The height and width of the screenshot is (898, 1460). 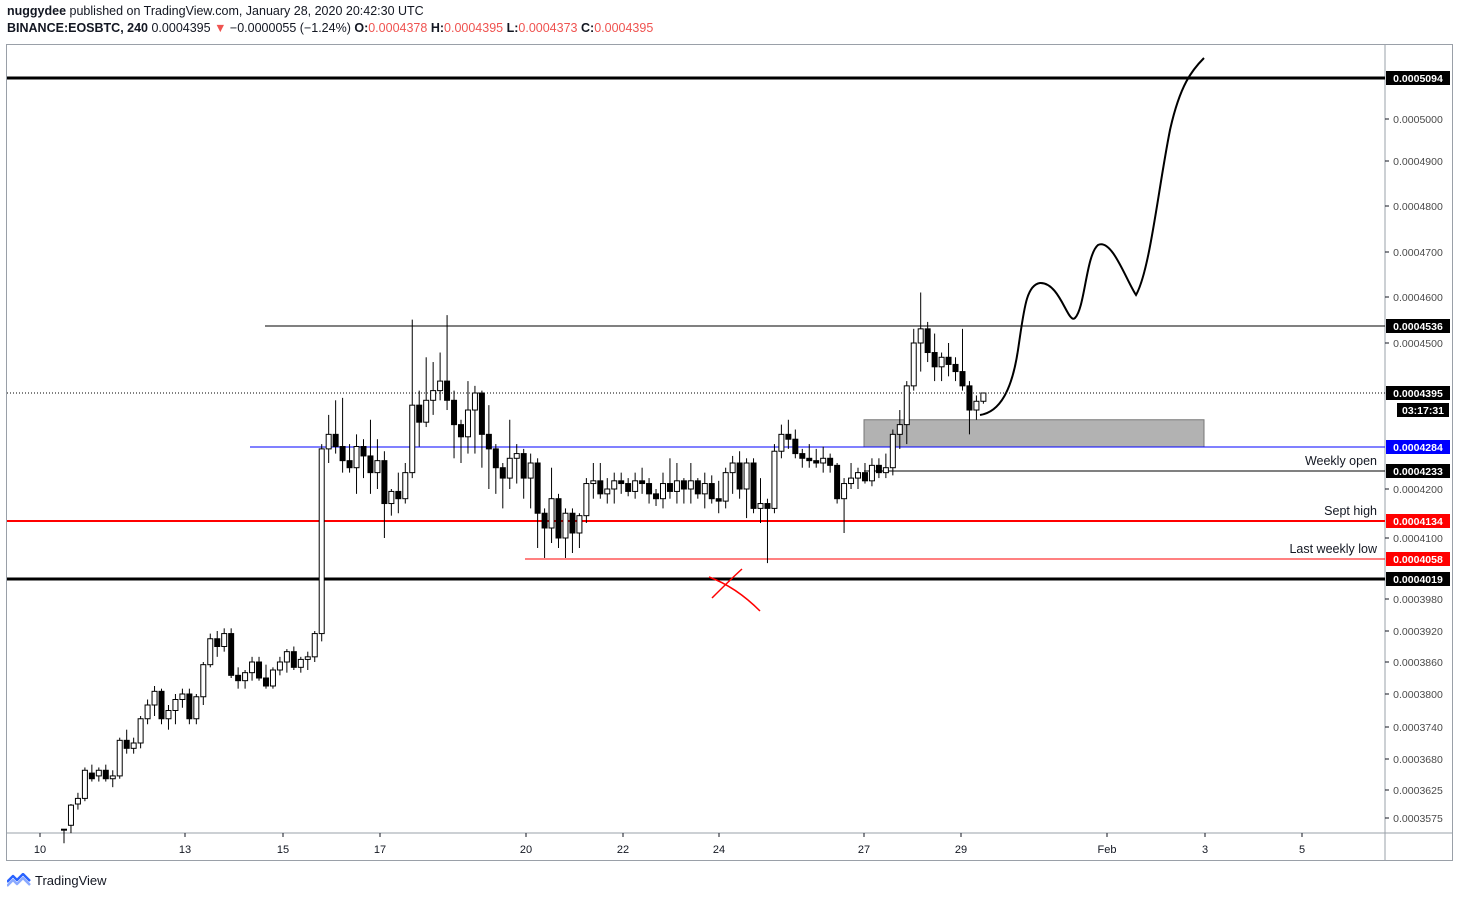 What do you see at coordinates (71, 880) in the screenshot?
I see `footer-brand-text: TradingView` at bounding box center [71, 880].